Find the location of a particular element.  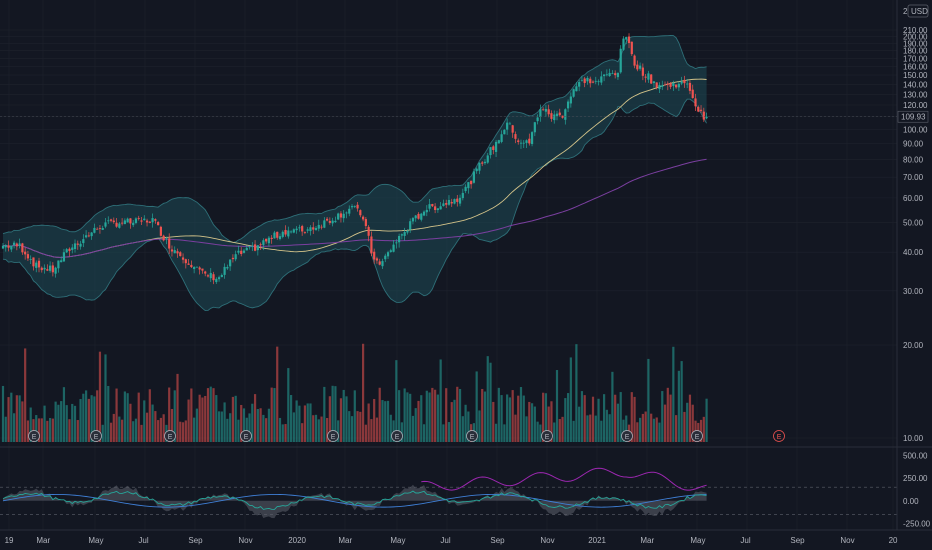

time-tick-label: Nov is located at coordinates (847, 540).